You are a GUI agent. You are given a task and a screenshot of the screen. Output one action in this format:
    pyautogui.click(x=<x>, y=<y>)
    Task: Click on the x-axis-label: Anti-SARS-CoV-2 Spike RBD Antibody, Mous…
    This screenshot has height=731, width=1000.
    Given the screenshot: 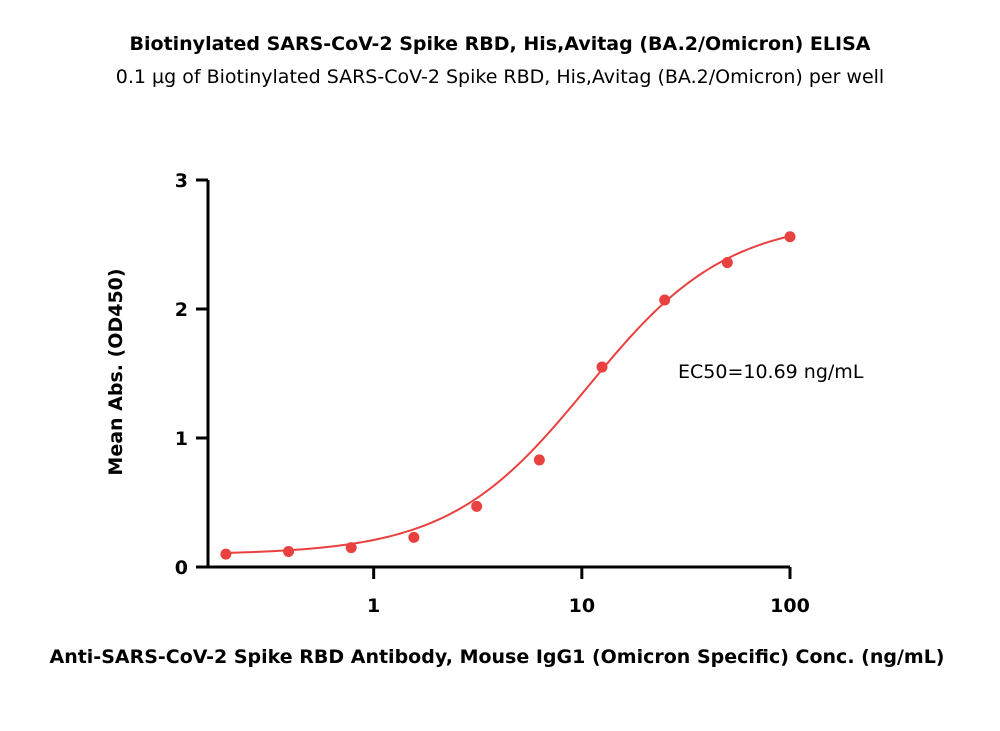 What is the action you would take?
    pyautogui.click(x=496, y=657)
    